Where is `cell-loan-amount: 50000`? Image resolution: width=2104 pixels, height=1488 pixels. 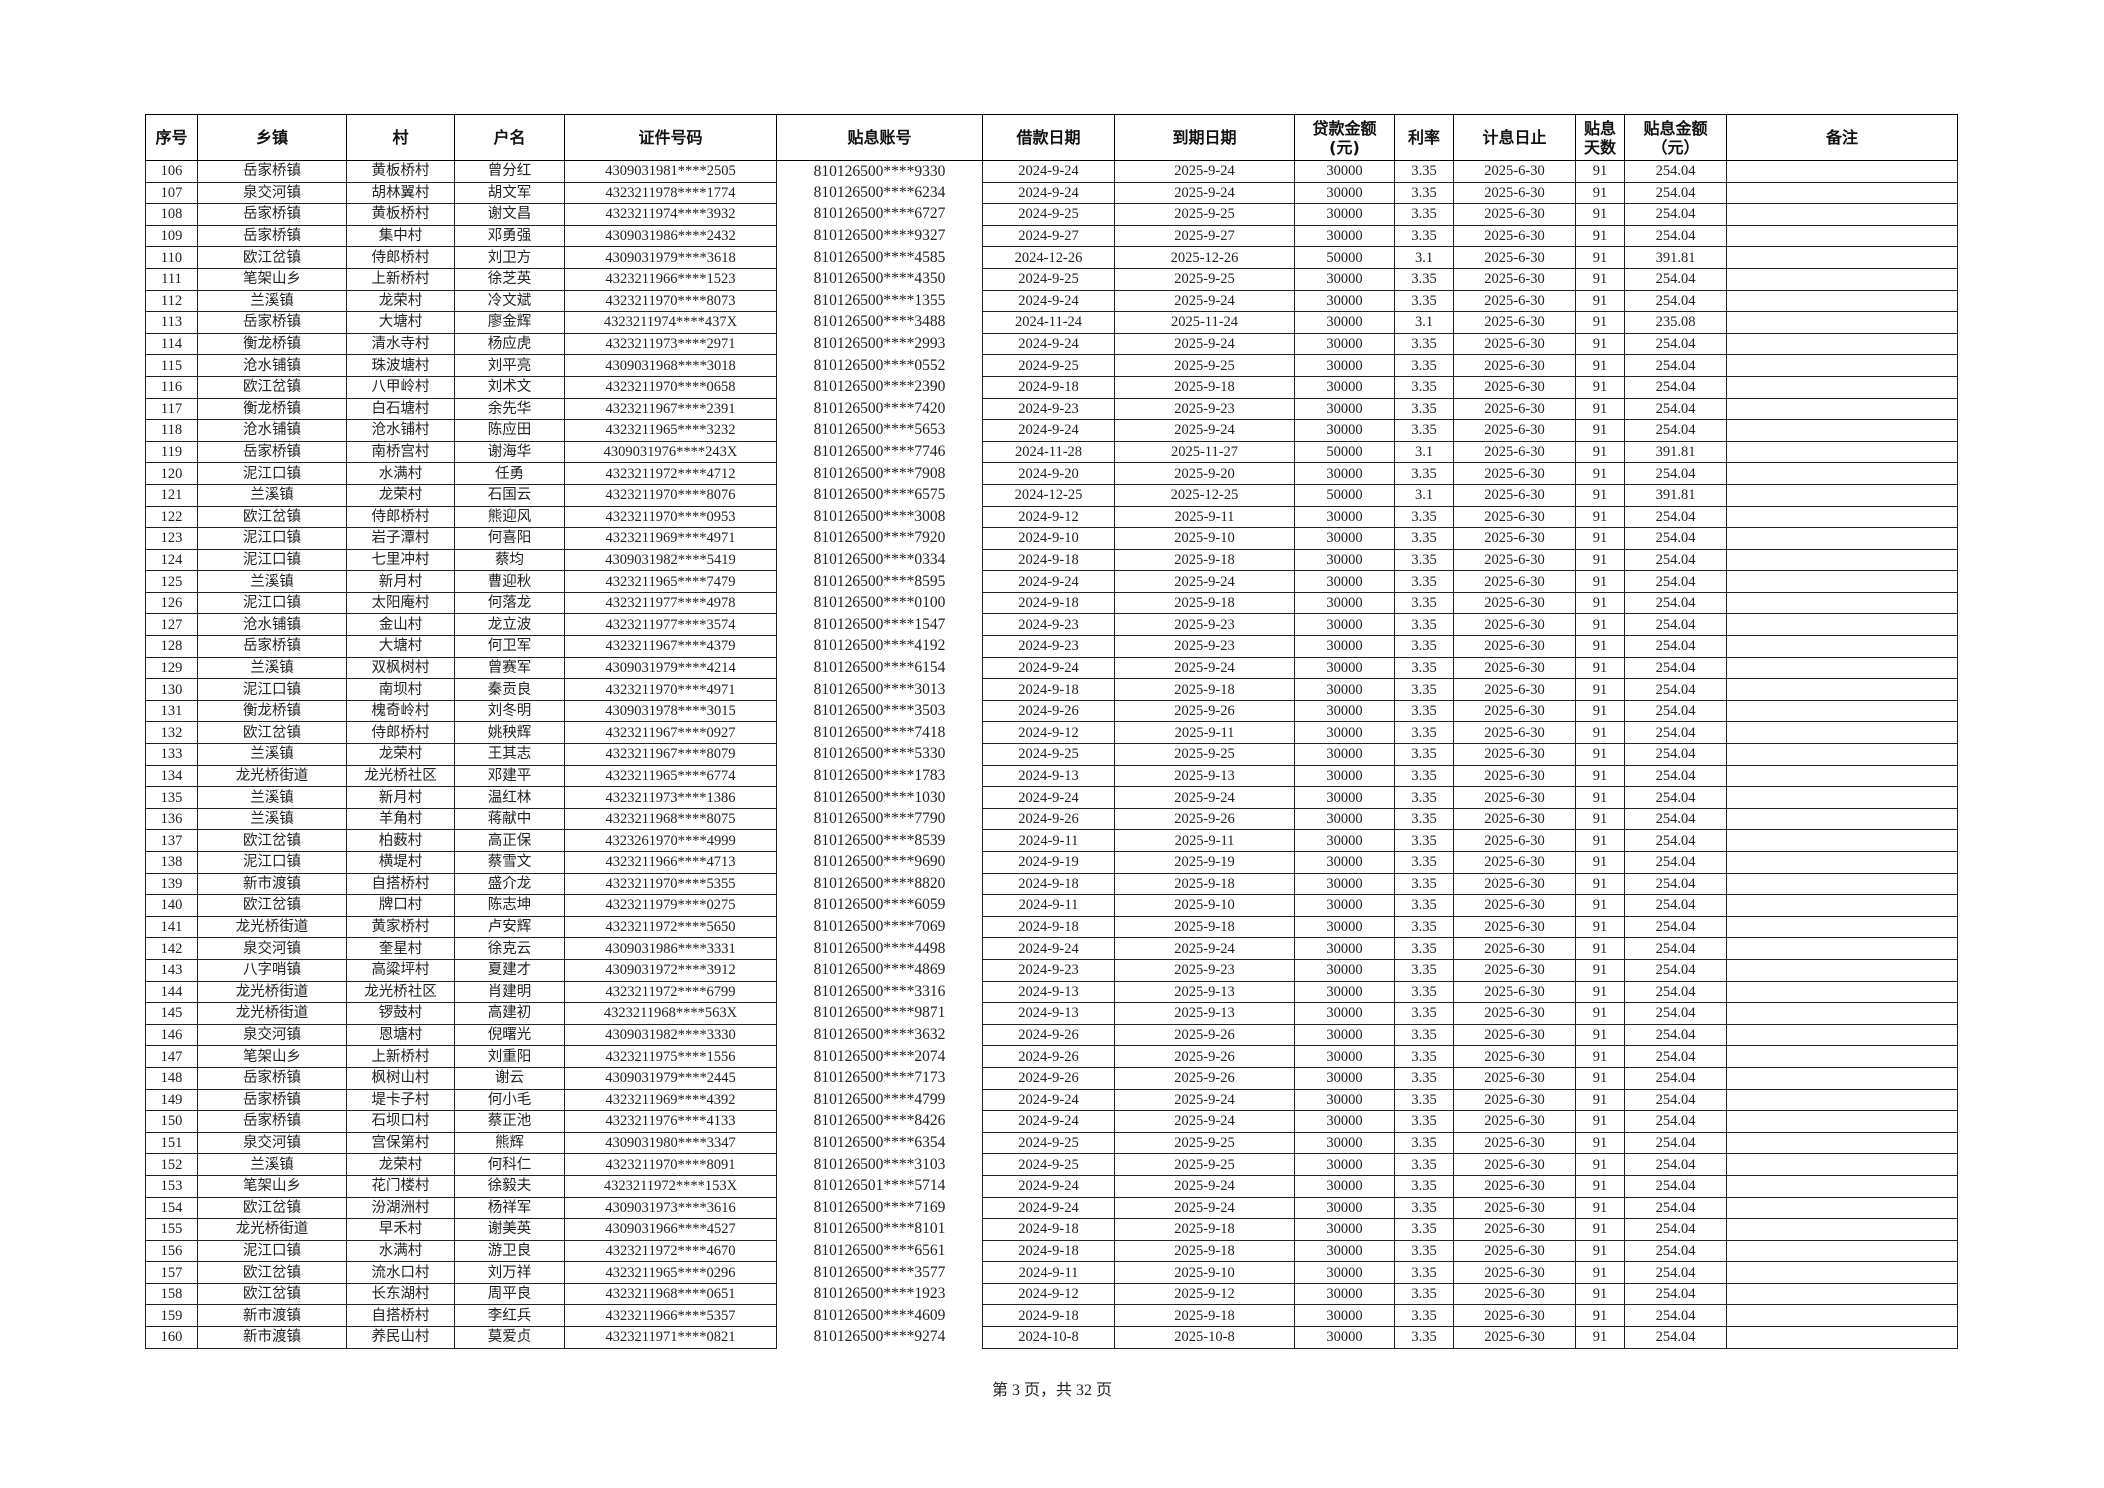
cell-loan-amount: 50000 is located at coordinates (1344, 452).